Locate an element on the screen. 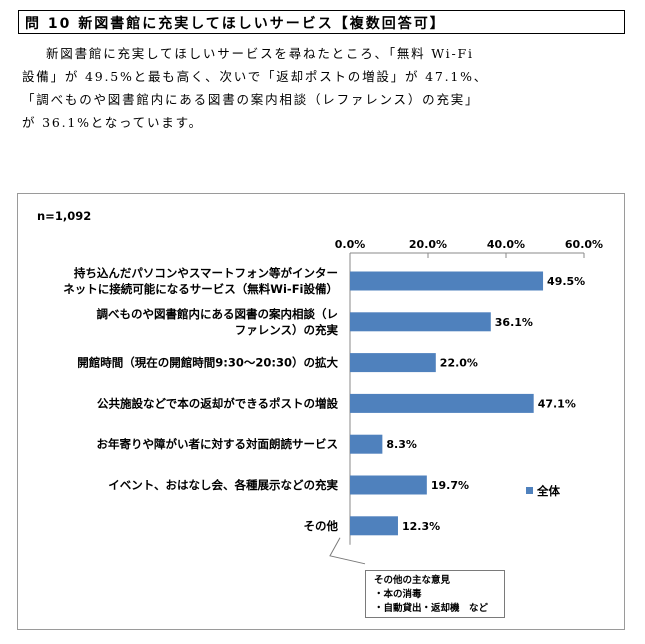 The height and width of the screenshot is (644, 645). callout-item: ・自動貸出・返却機 など is located at coordinates (431, 608).